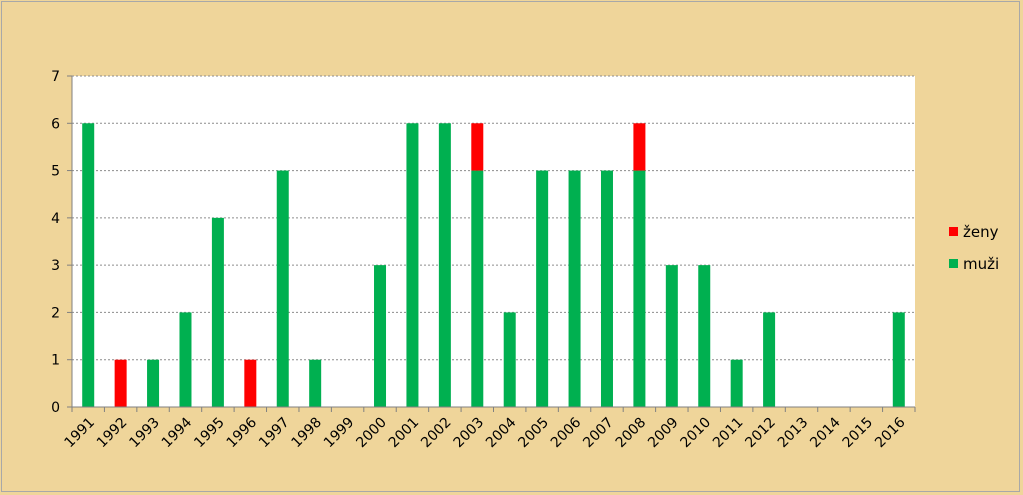  I want to click on x-tick-label: 2005, so click(533, 433).